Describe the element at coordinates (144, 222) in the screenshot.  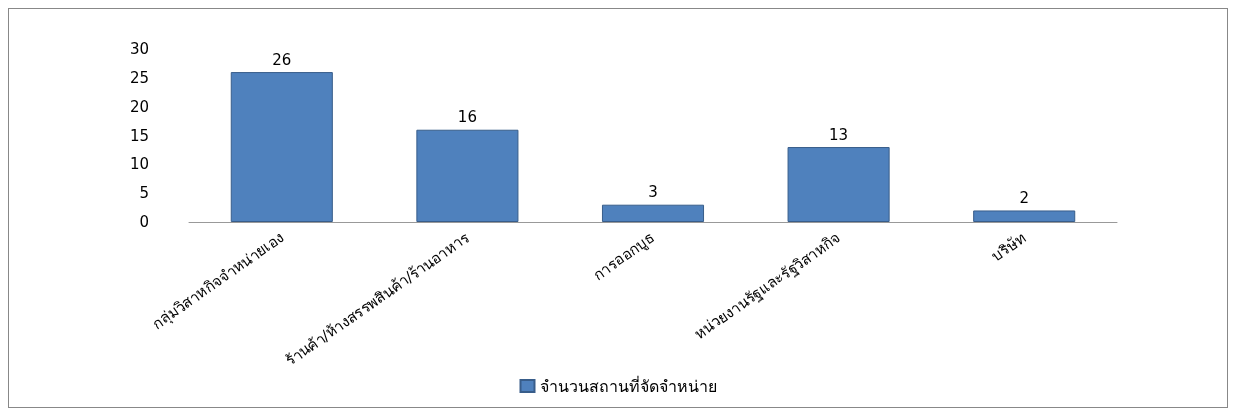
I see `y-tick-label: 0` at that location.